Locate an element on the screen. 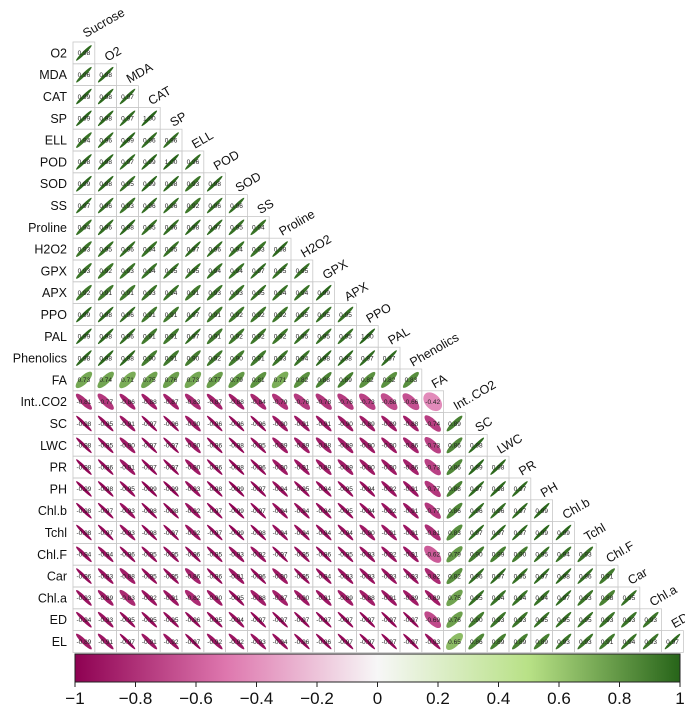  value-23-13: -0.93 is located at coordinates (367, 555).